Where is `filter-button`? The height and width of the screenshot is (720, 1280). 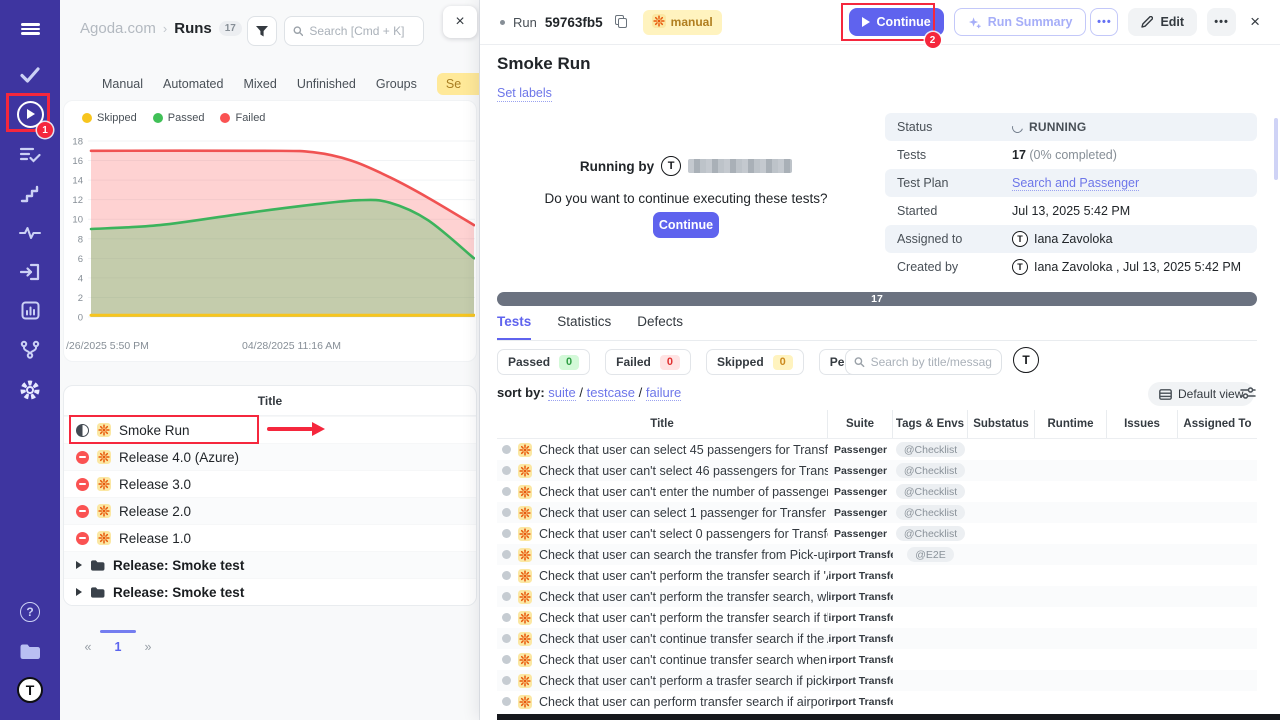
filter-button is located at coordinates (262, 31).